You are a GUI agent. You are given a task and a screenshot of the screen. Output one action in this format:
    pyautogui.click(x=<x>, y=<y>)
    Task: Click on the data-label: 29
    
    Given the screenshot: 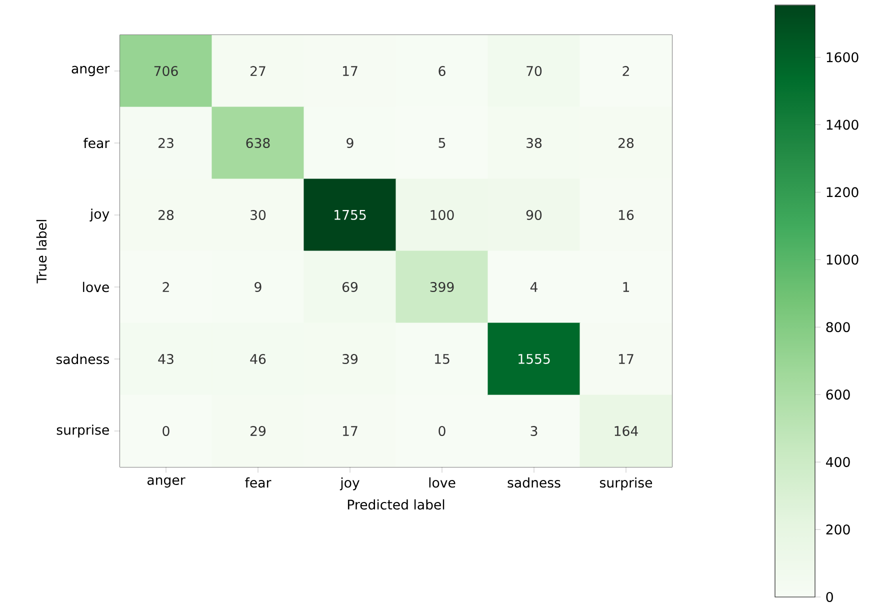 What is the action you would take?
    pyautogui.click(x=258, y=431)
    